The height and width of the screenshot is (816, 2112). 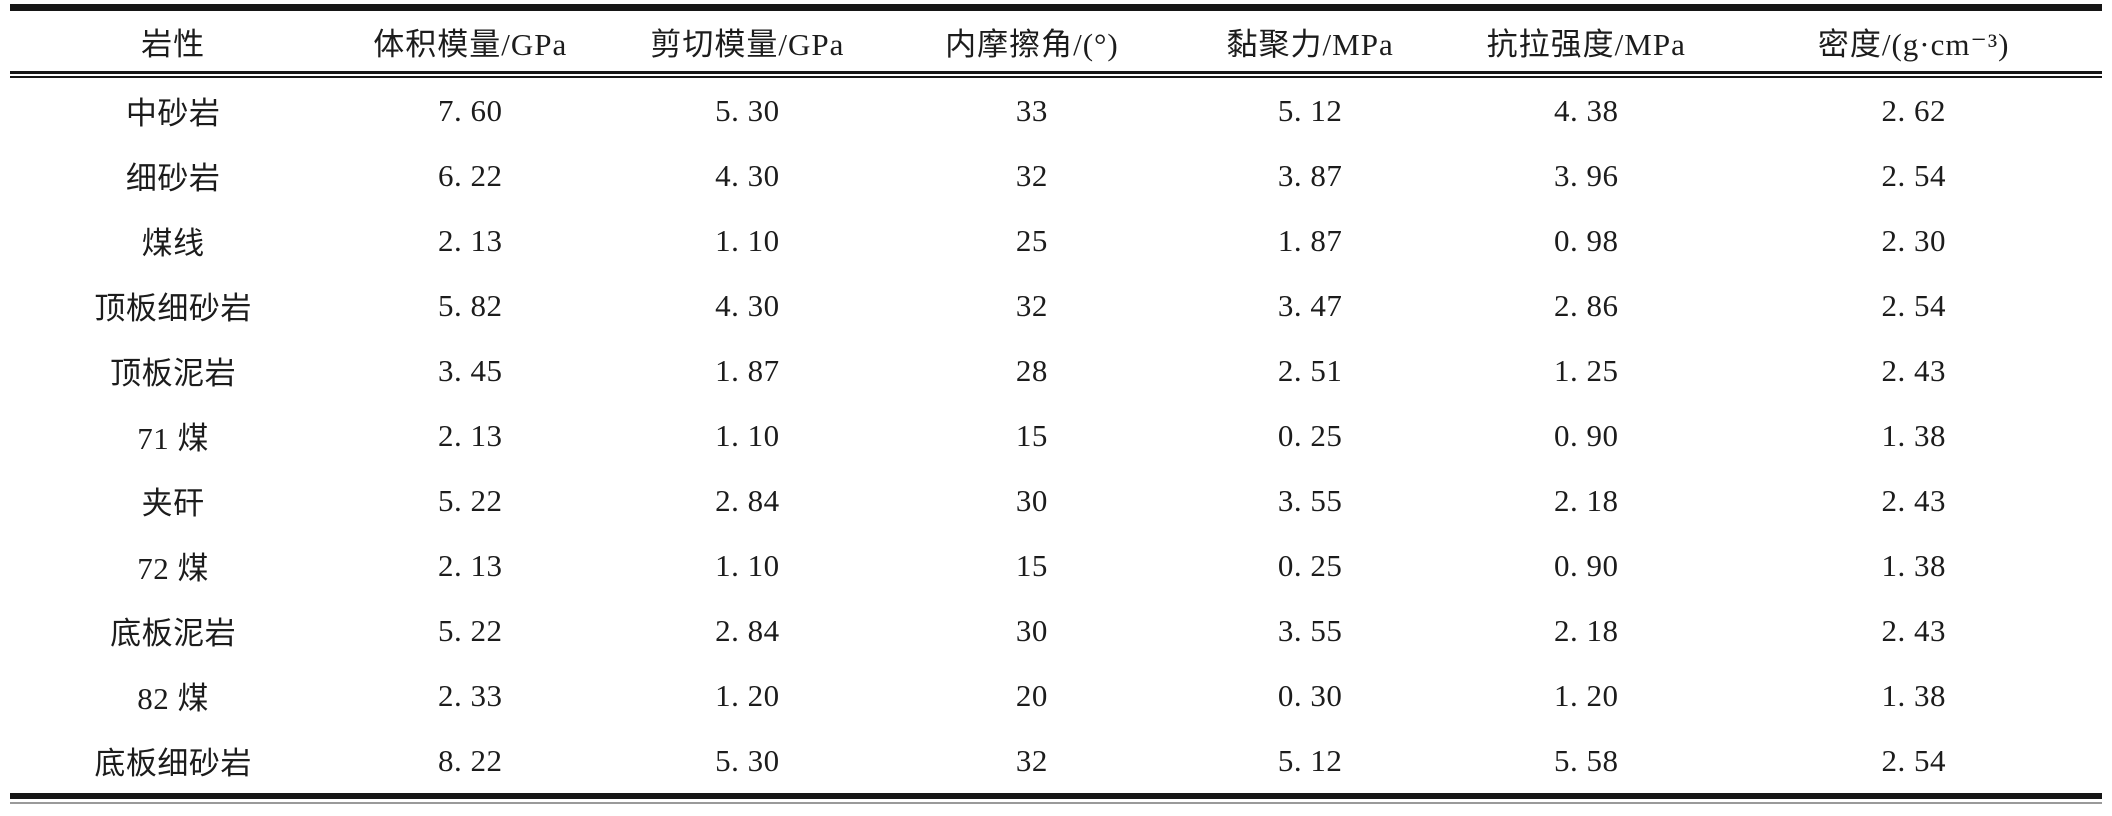 I want to click on cell-lithology: 顶板细砂岩, so click(x=173, y=308).